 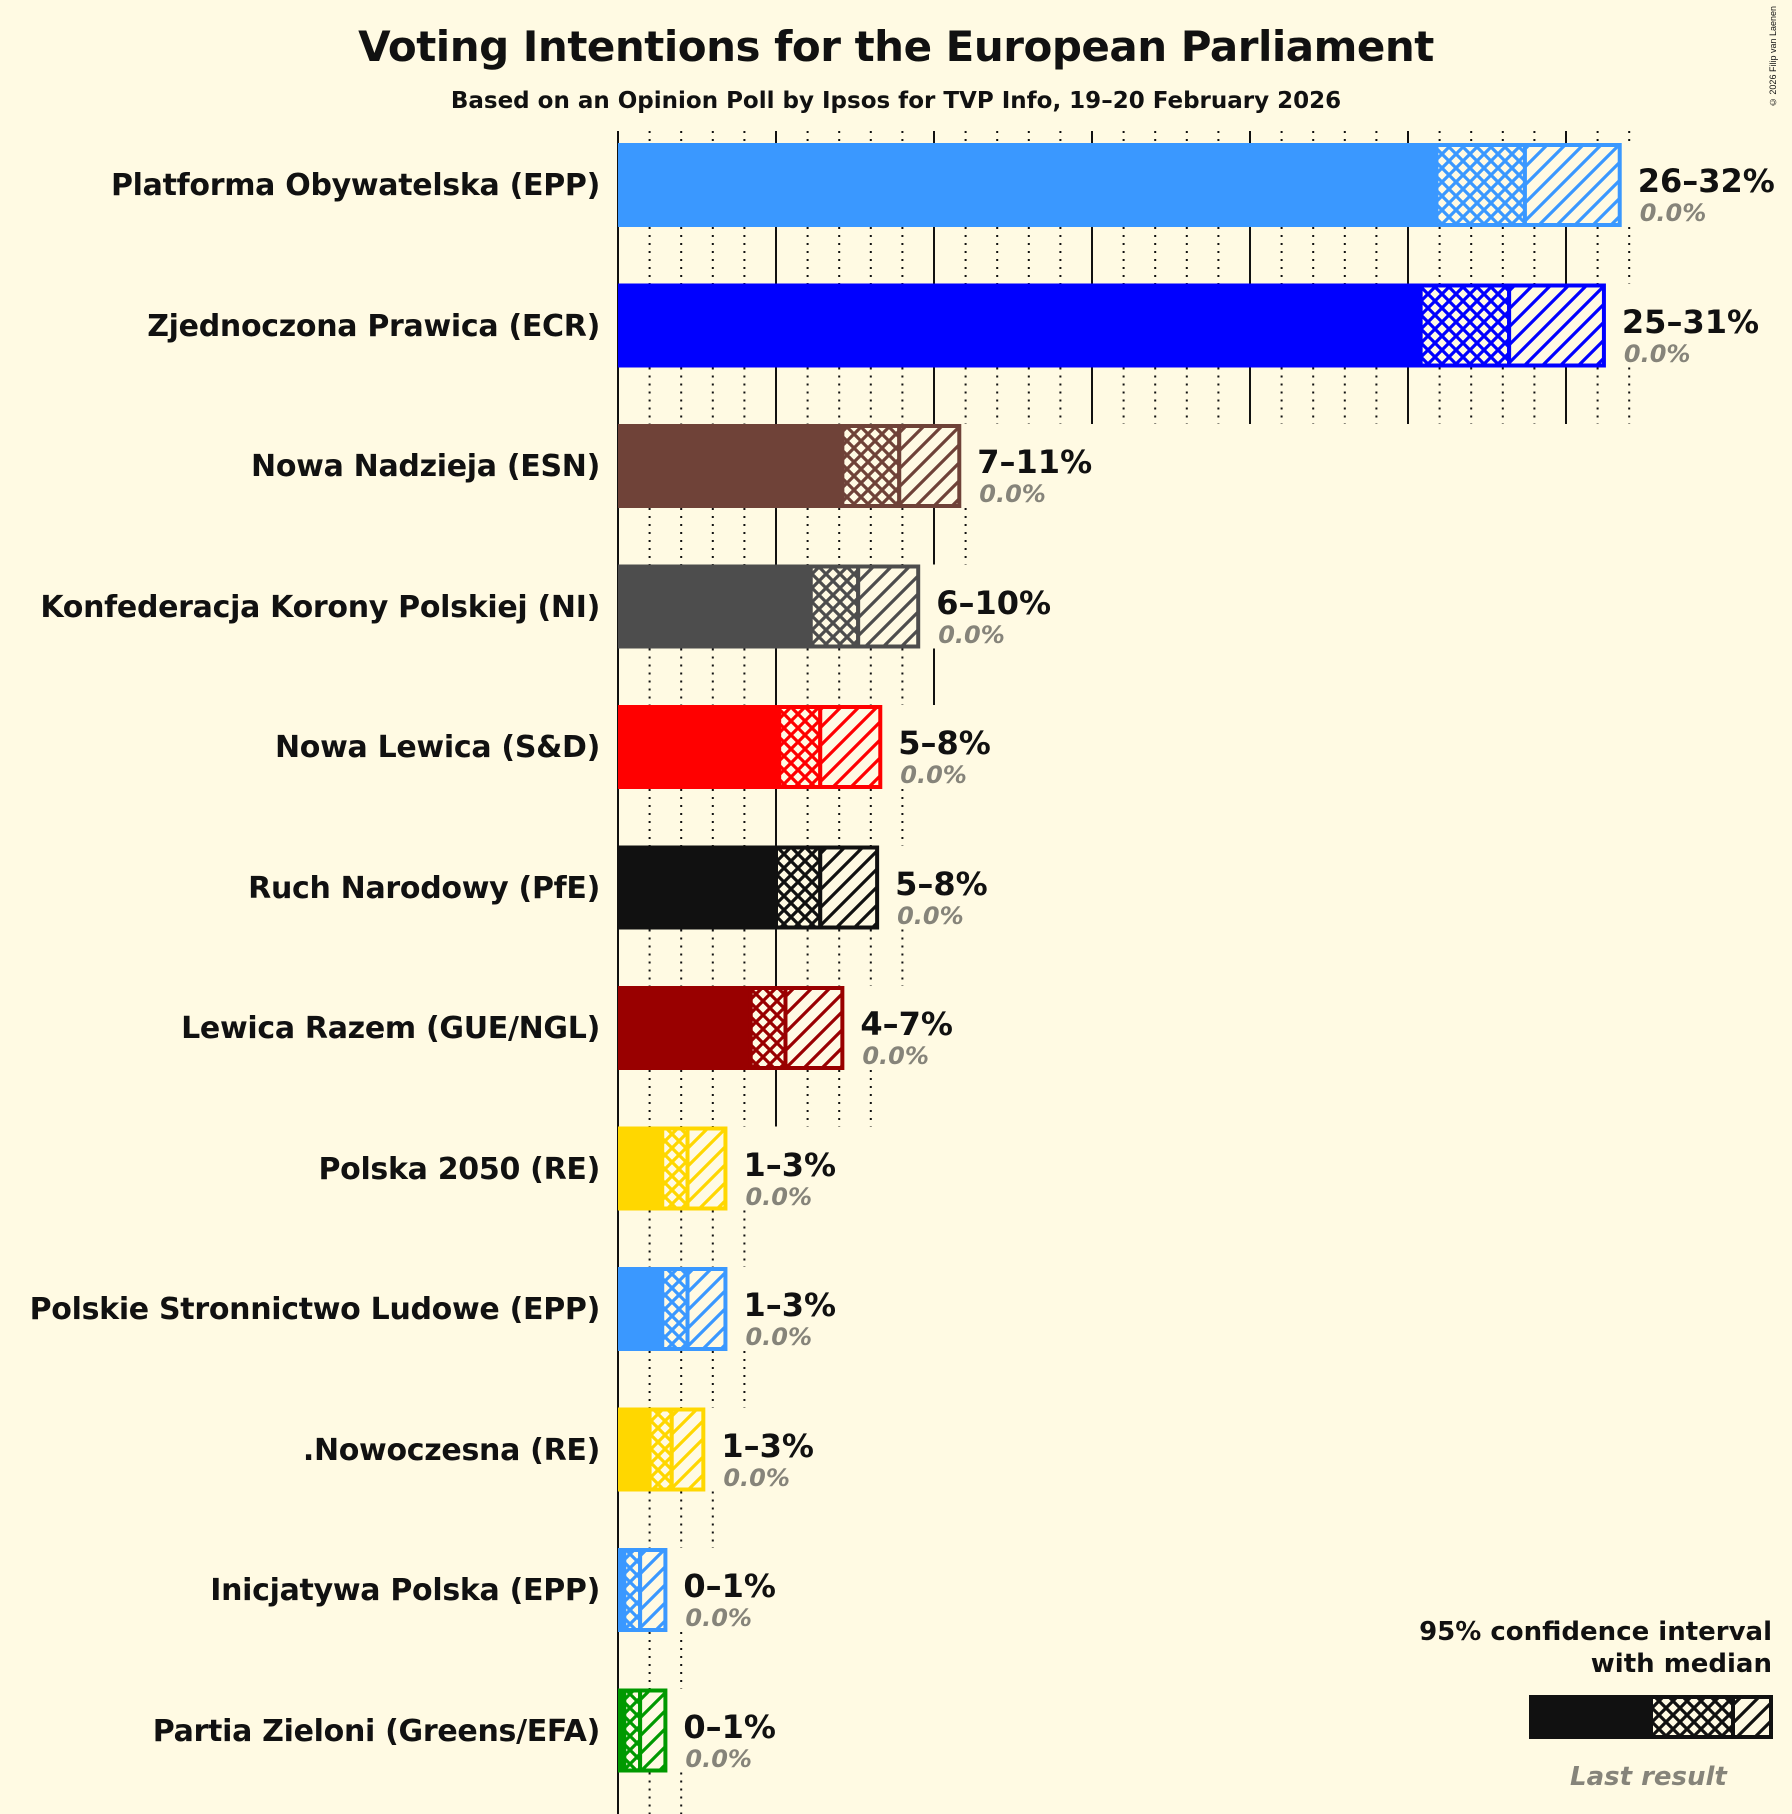 I want to click on party-label: .Nowoczesna (RE), so click(x=451, y=1450).